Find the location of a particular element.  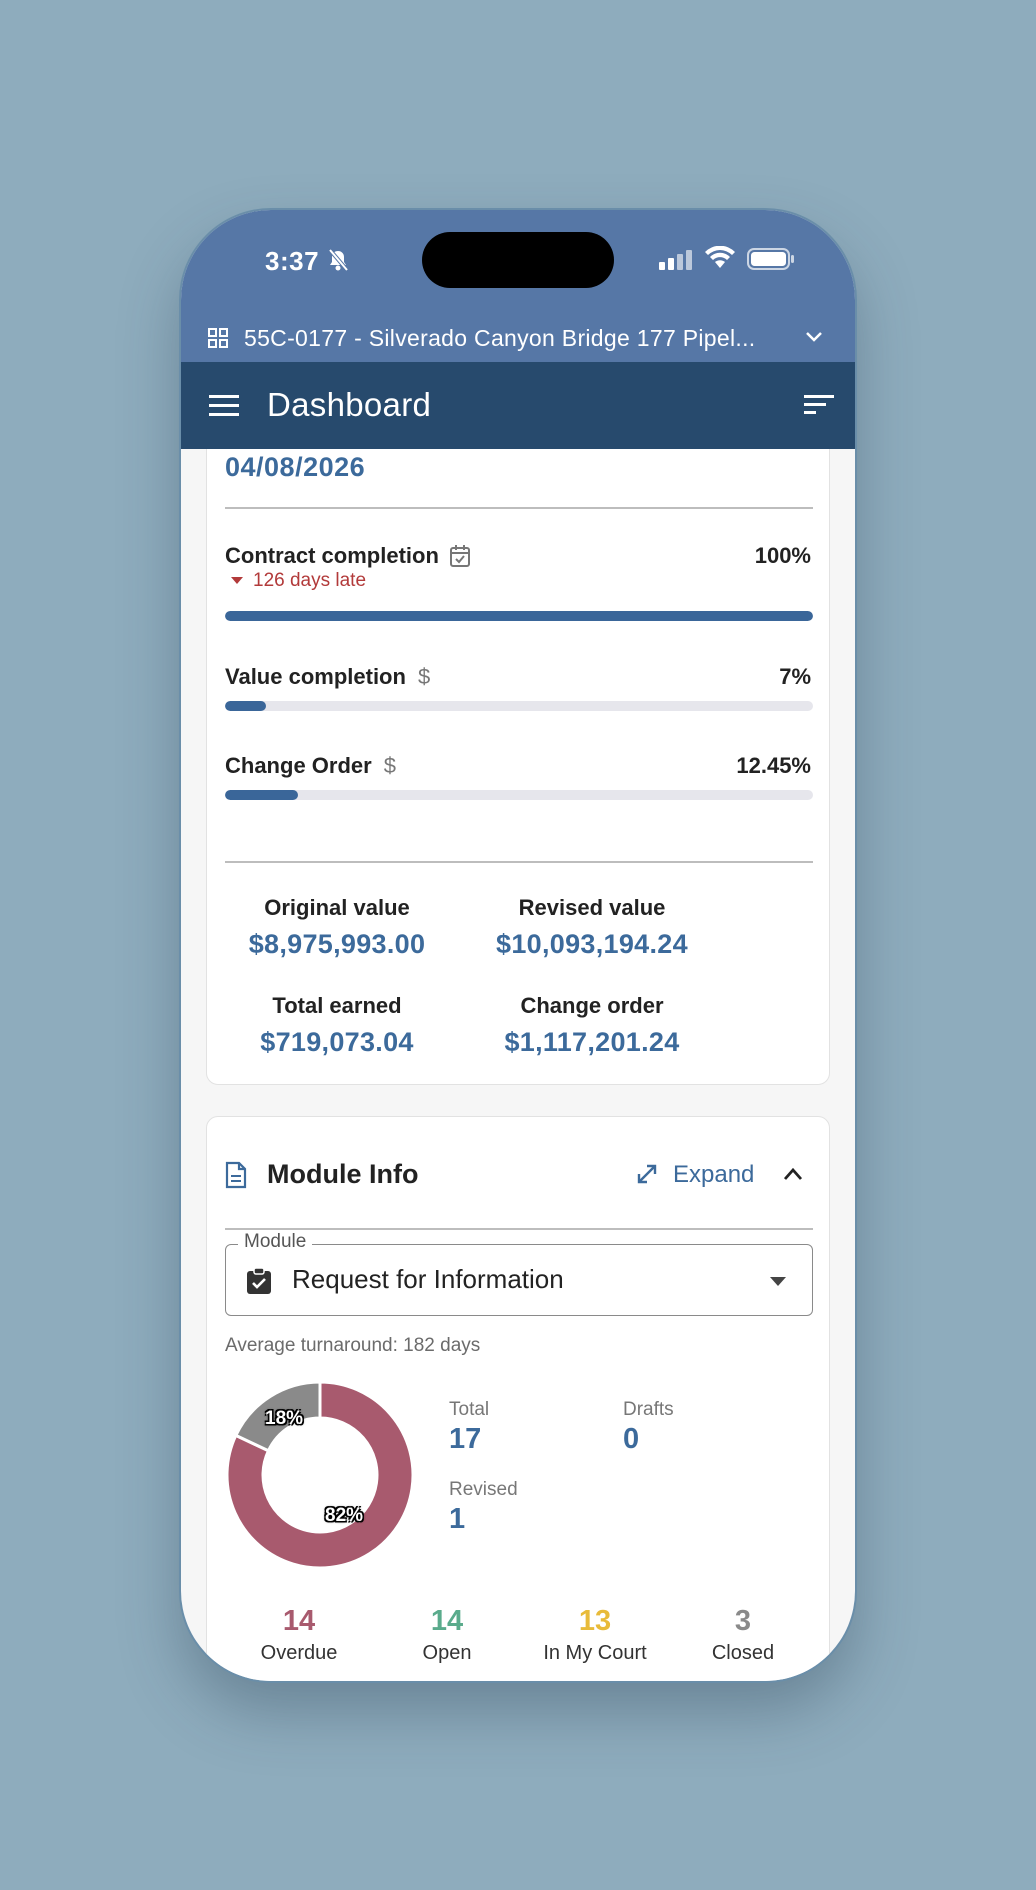

signal-icon is located at coordinates (675, 260).